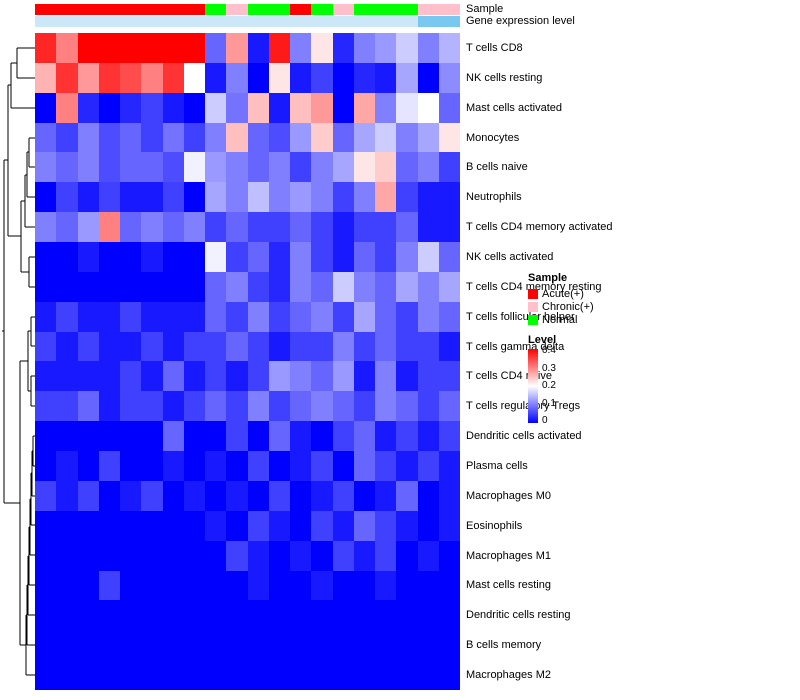 The height and width of the screenshot is (700, 800). I want to click on row-label: Mast cells activated, so click(514, 107).